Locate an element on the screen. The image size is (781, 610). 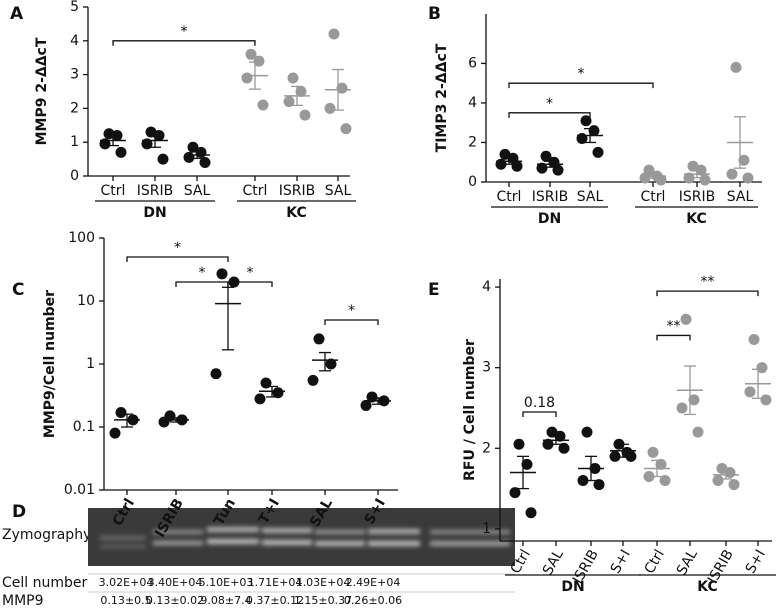
table-cell: 2.49E+04 is located at coordinates (373, 582).